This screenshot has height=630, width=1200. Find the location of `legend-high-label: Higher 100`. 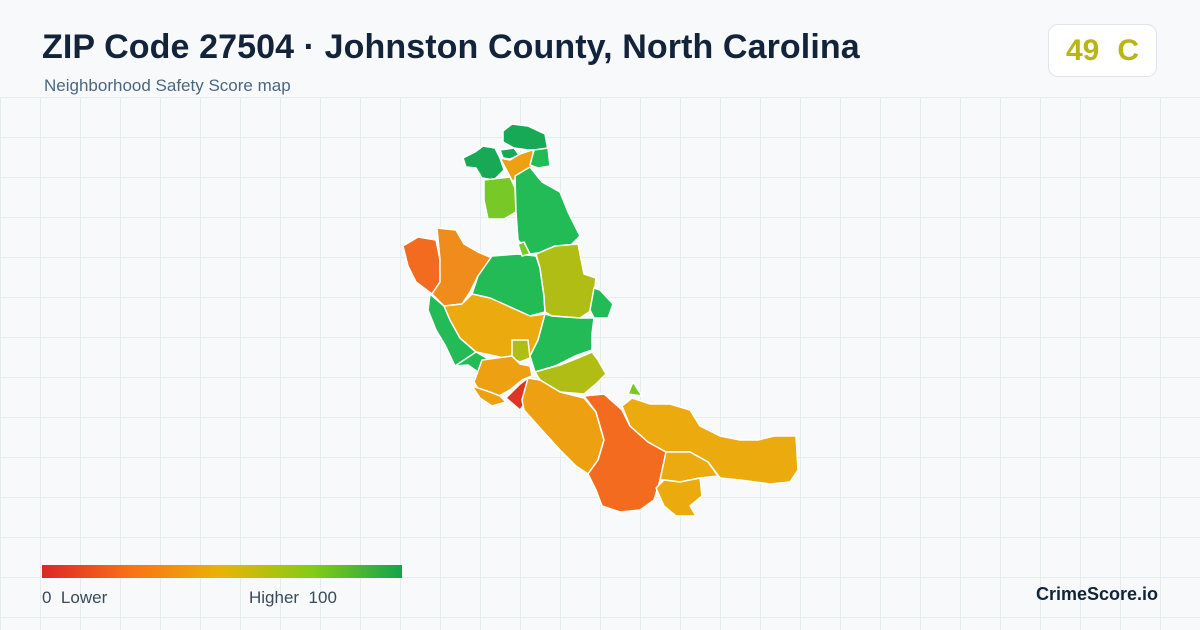

legend-high-label: Higher 100 is located at coordinates (293, 598).